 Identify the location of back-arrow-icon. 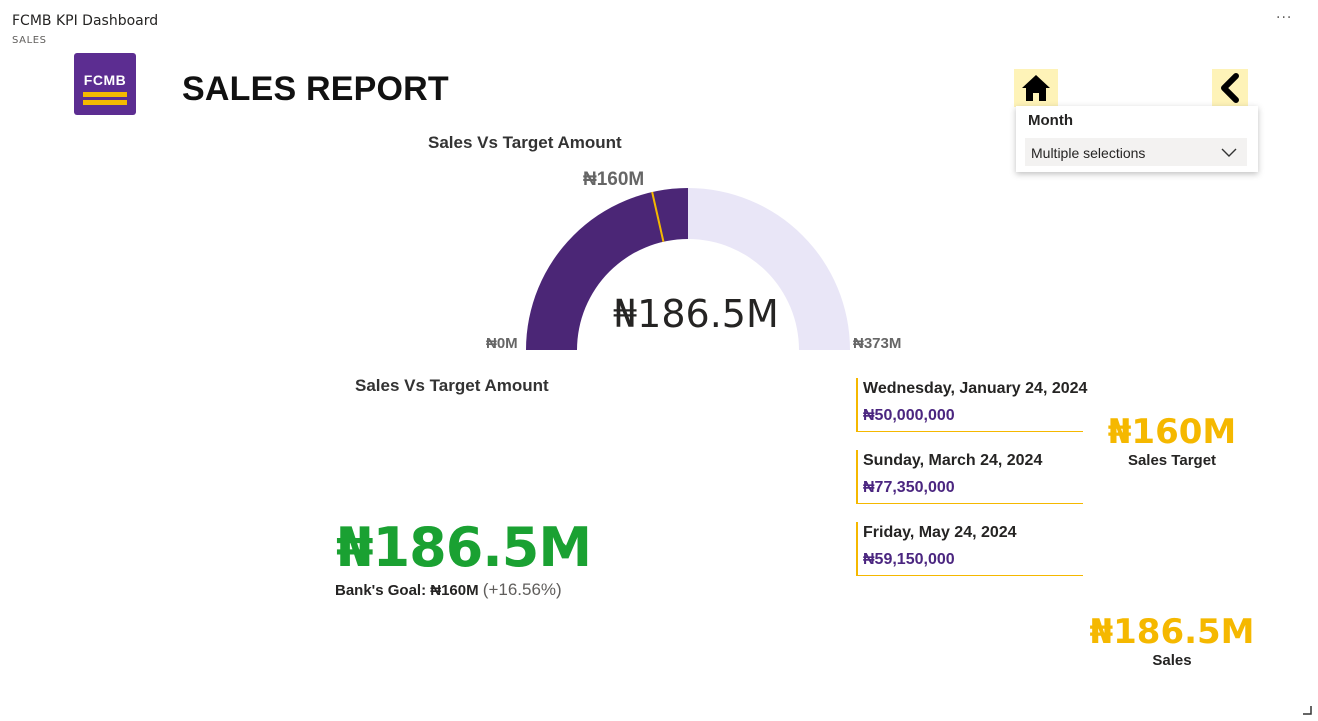
(1230, 88).